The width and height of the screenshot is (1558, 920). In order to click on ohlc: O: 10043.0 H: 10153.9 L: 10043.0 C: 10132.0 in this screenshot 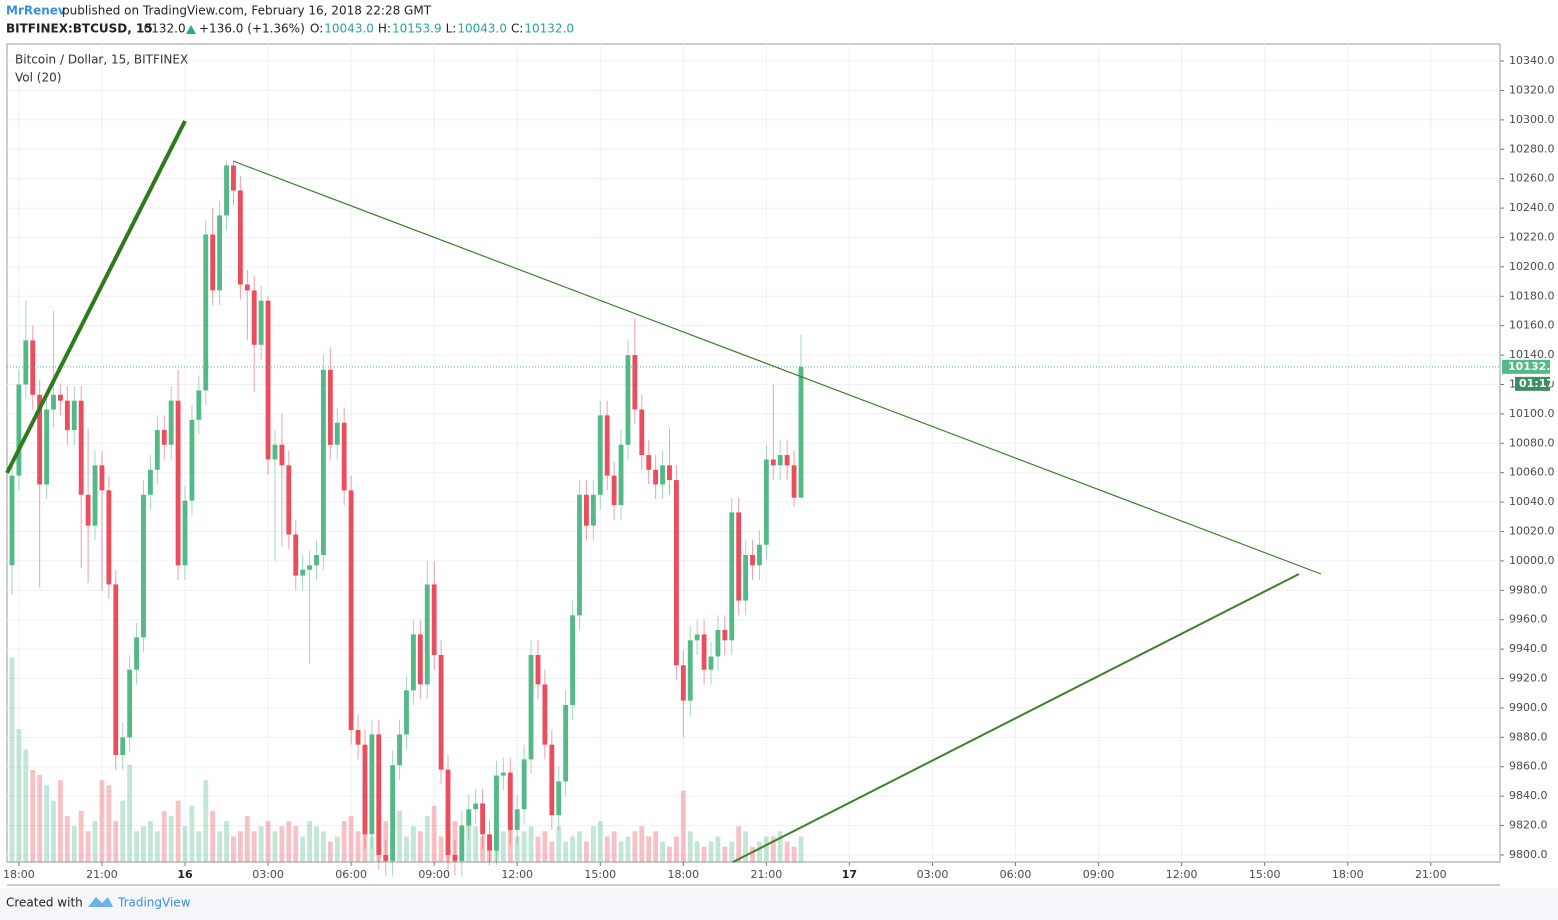, I will do `click(442, 29)`.